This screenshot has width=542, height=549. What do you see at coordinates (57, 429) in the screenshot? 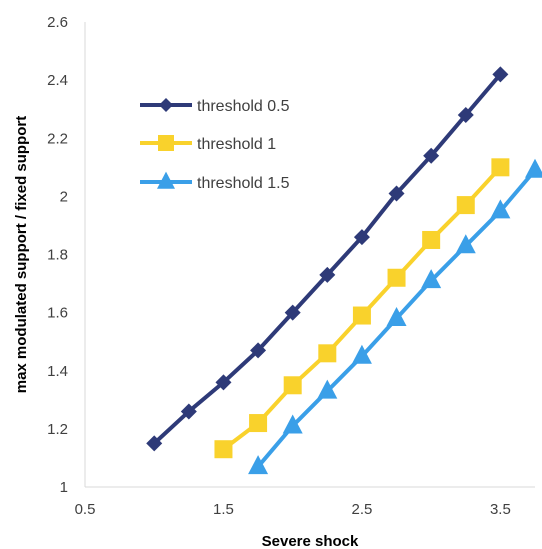
I see `y-tick-label: 1.2` at bounding box center [57, 429].